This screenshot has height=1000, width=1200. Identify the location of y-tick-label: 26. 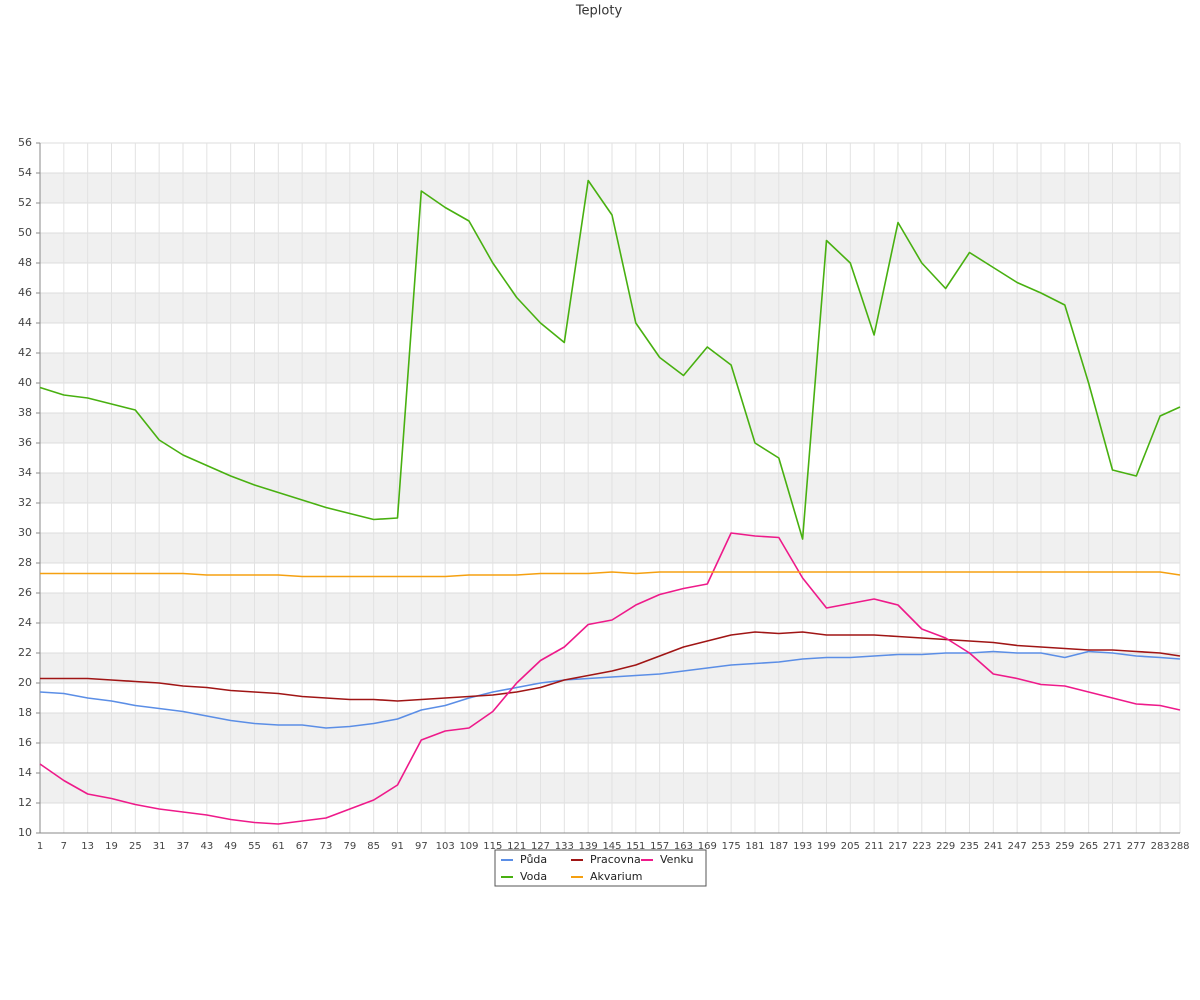
(25, 592).